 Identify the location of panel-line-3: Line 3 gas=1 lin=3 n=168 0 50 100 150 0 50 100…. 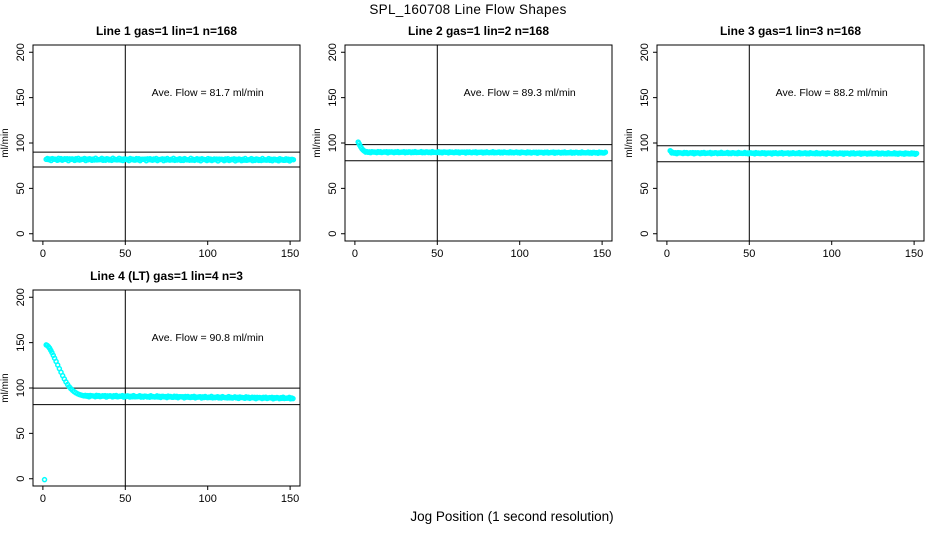
(774, 142).